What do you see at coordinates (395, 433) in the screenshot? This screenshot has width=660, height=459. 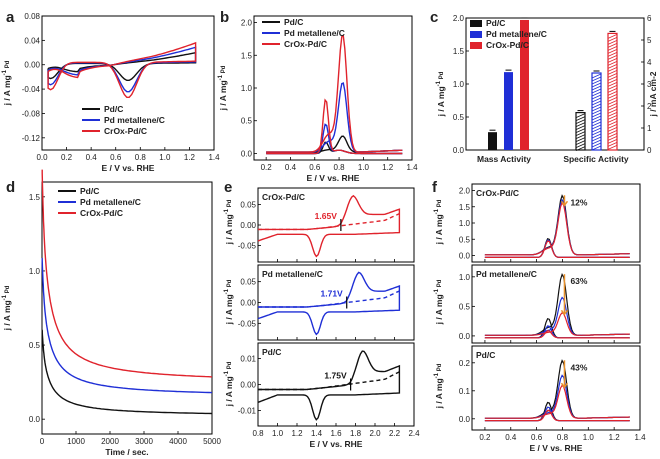 I see `panel-e-x-tick-label: 2.2` at bounding box center [395, 433].